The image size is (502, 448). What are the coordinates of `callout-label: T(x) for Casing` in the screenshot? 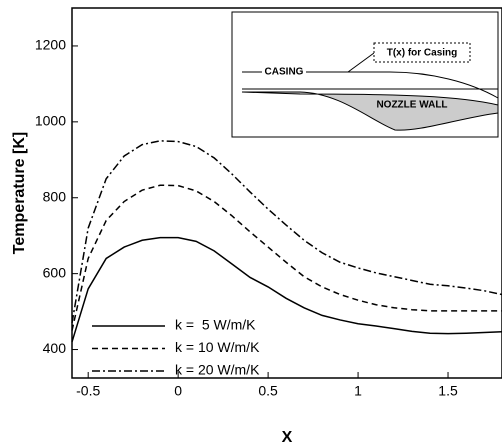 It's located at (422, 53).